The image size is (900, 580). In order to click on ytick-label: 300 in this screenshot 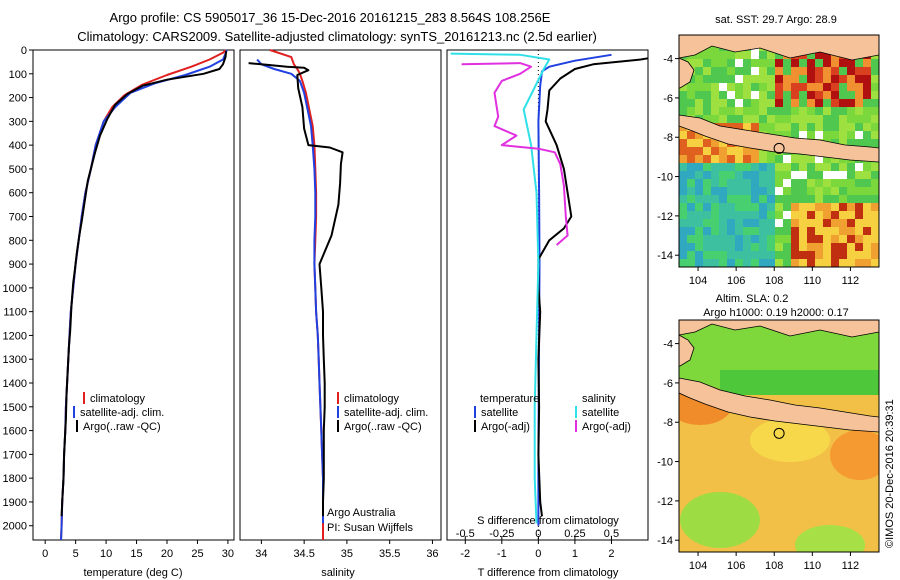, I will do `click(18, 122)`.